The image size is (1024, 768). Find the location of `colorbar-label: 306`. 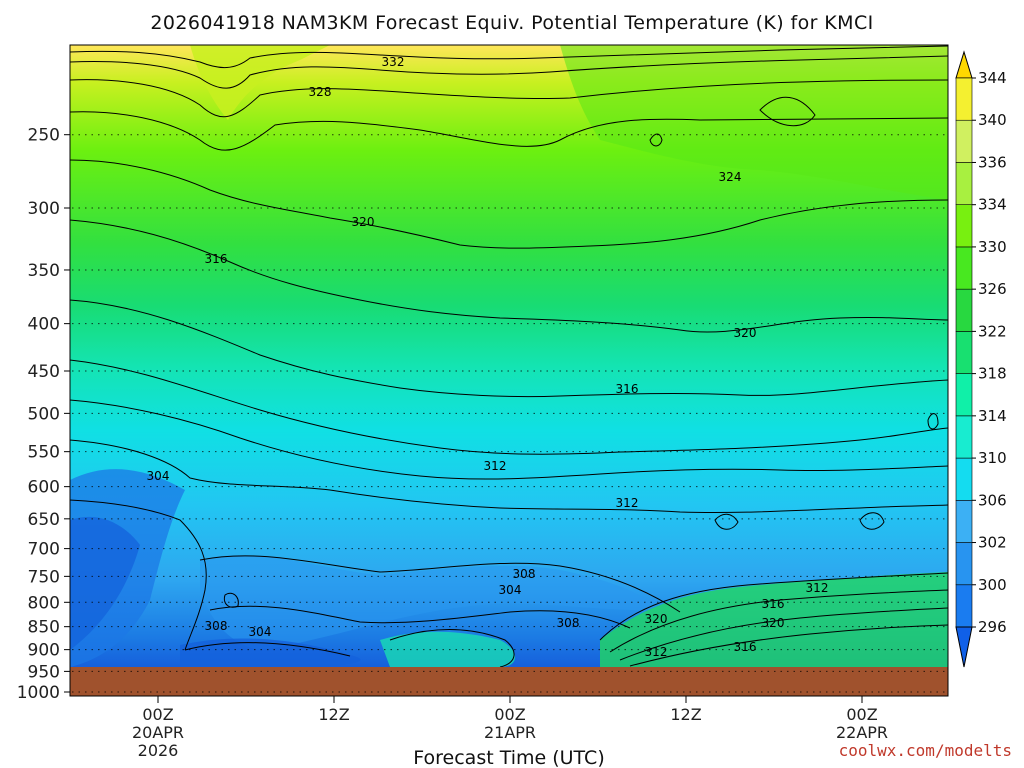

colorbar-label: 306 is located at coordinates (992, 500).